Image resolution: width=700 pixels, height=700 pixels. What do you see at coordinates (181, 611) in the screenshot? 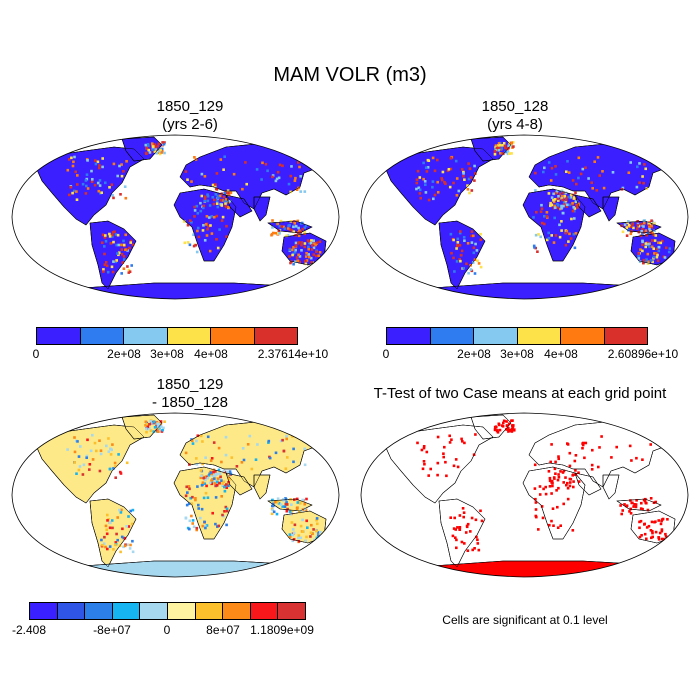
I see `colorbar-swatch` at bounding box center [181, 611].